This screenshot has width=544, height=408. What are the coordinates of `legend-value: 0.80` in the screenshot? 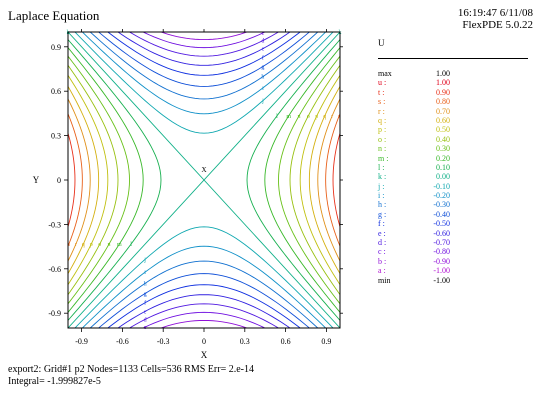 It's located at (443, 102).